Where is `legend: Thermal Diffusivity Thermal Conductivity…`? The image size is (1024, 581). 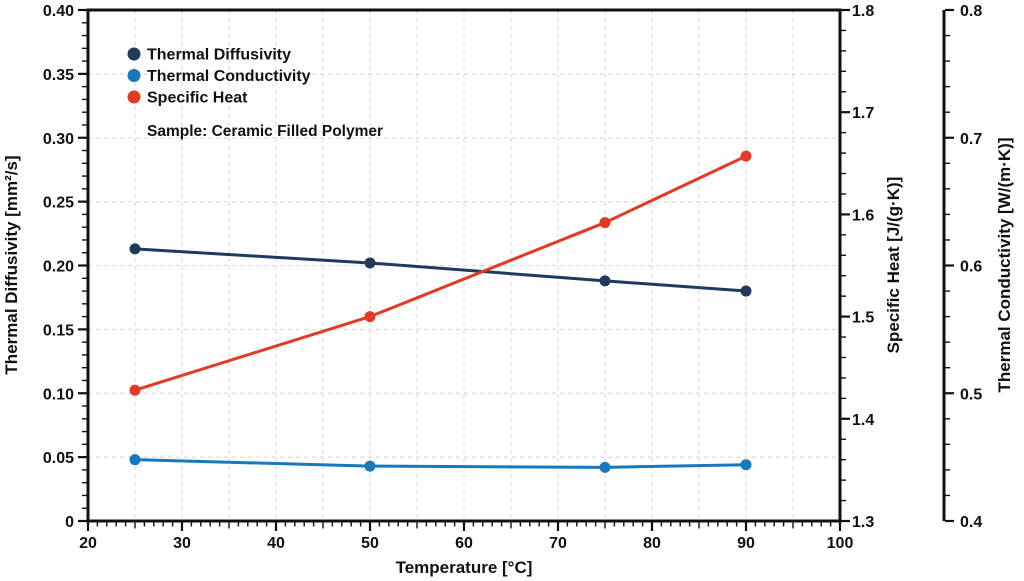
legend: Thermal Diffusivity Thermal Conductivity… is located at coordinates (219, 77).